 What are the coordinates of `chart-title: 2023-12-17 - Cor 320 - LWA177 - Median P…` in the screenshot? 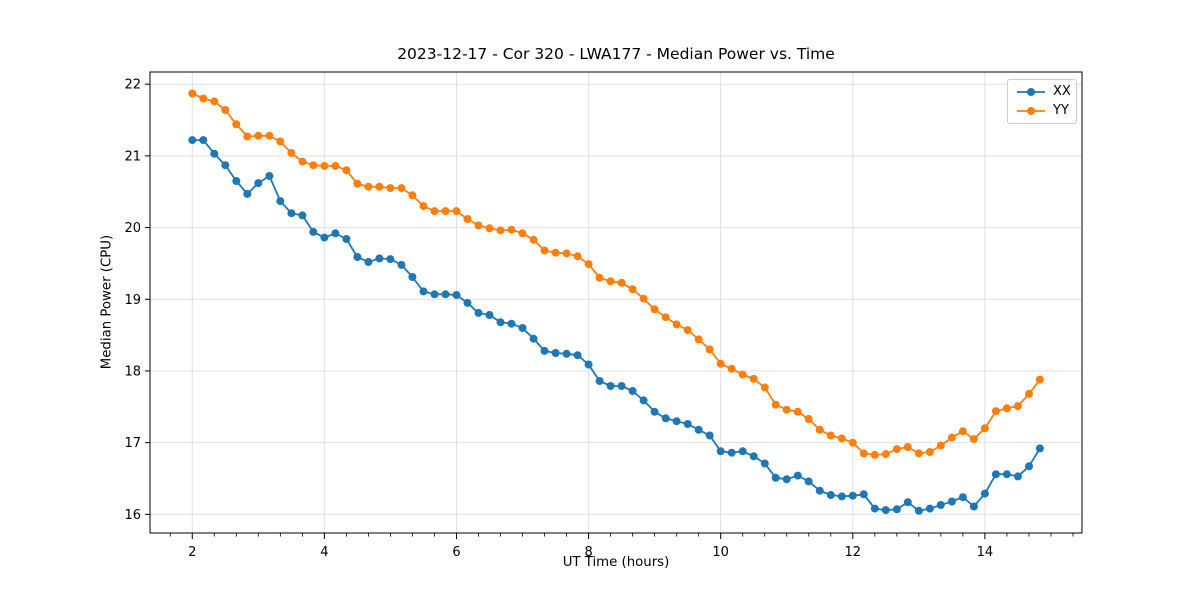 It's located at (616, 54).